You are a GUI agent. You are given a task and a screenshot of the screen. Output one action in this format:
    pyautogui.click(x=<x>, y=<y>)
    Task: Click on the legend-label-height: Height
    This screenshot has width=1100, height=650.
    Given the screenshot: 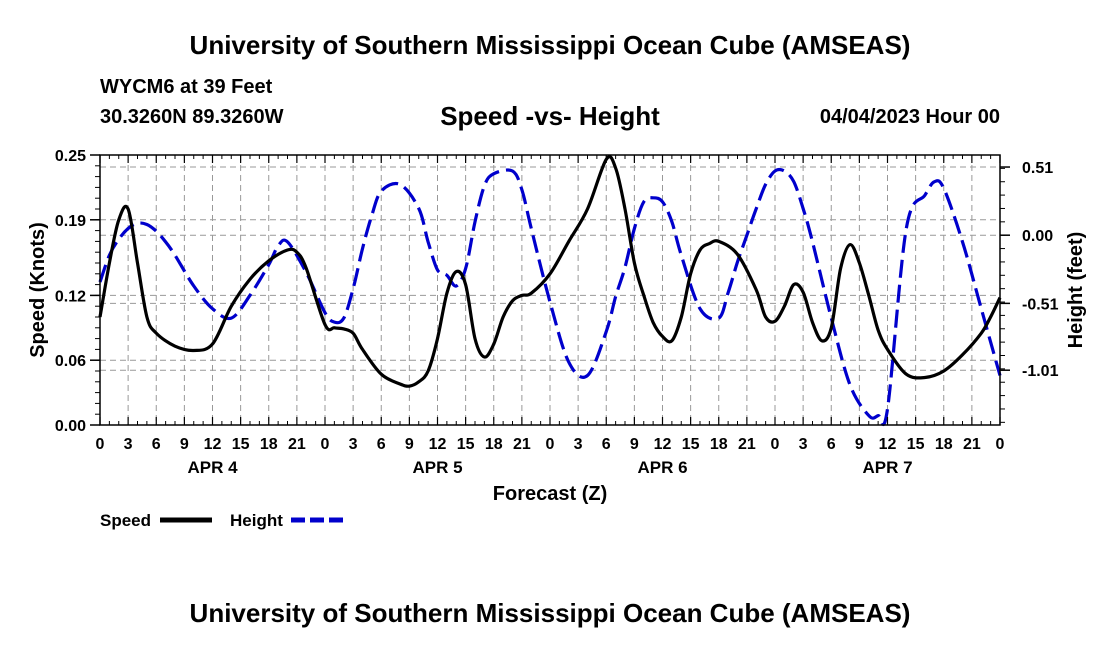 What is the action you would take?
    pyautogui.click(x=256, y=520)
    